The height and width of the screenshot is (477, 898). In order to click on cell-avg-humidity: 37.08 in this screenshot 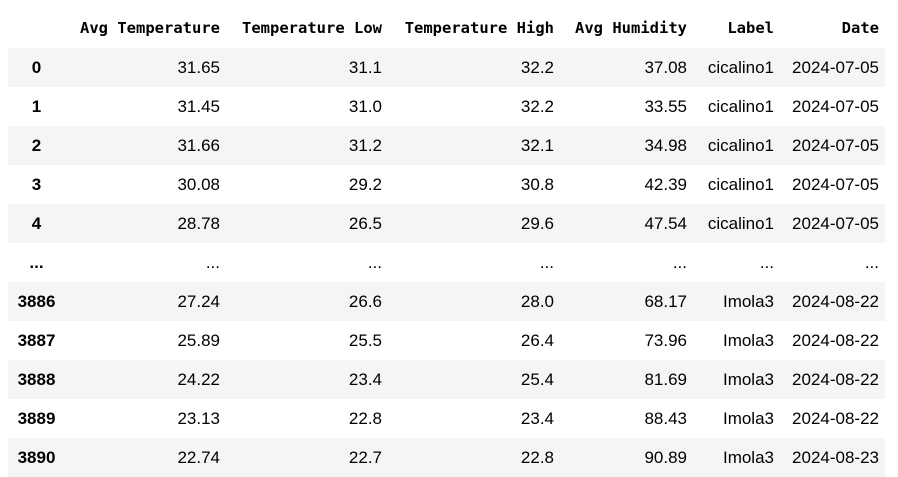, I will do `click(665, 67)`.